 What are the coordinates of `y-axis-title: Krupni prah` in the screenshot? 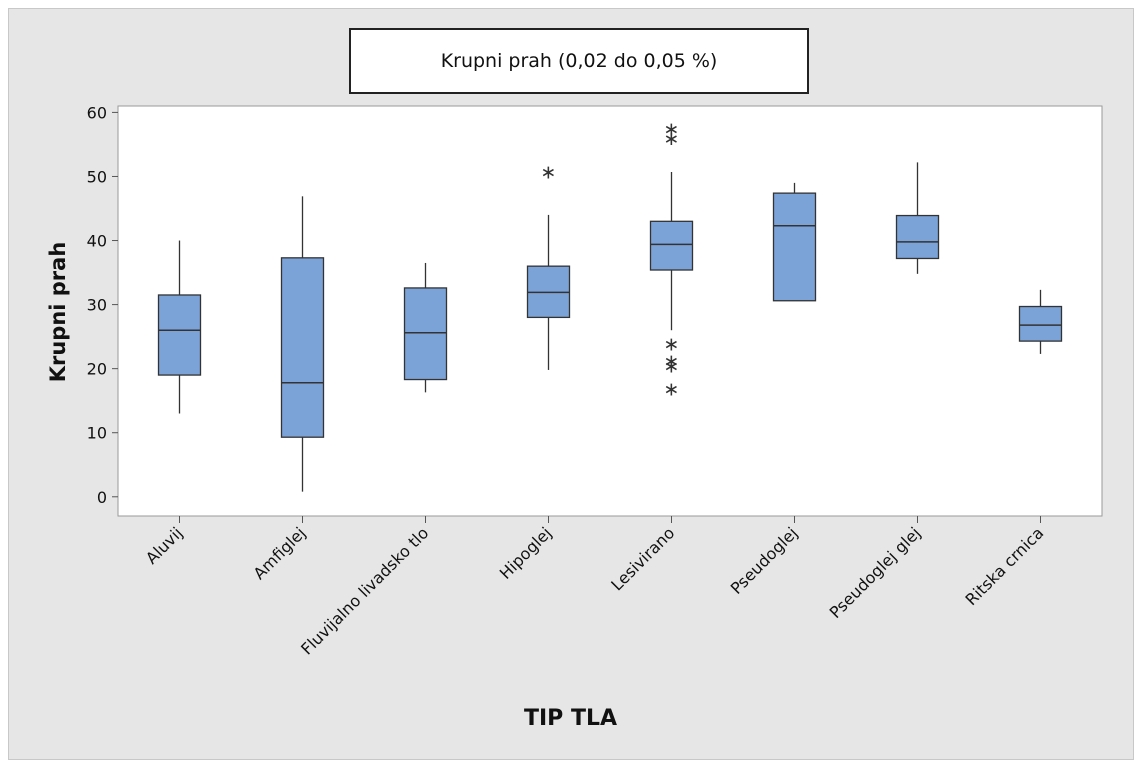 It's located at (58, 312).